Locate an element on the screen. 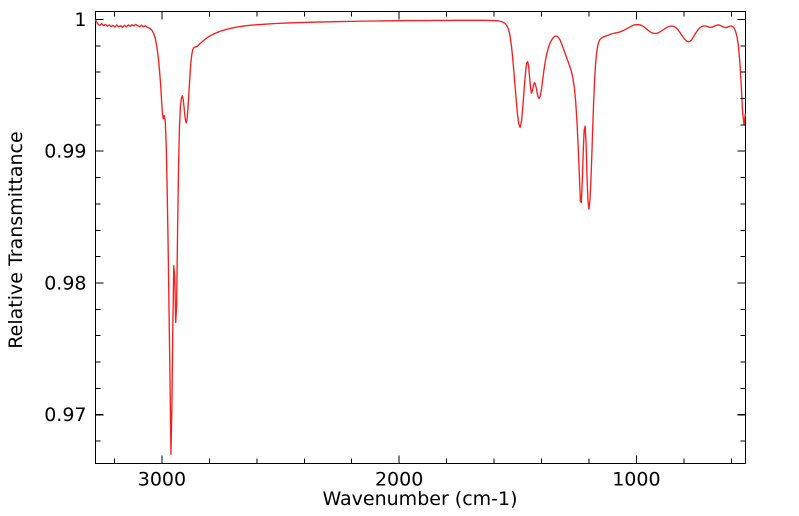 Image resolution: width=799 pixels, height=516 pixels. y-tick-label: 0.97 is located at coordinates (65, 415).